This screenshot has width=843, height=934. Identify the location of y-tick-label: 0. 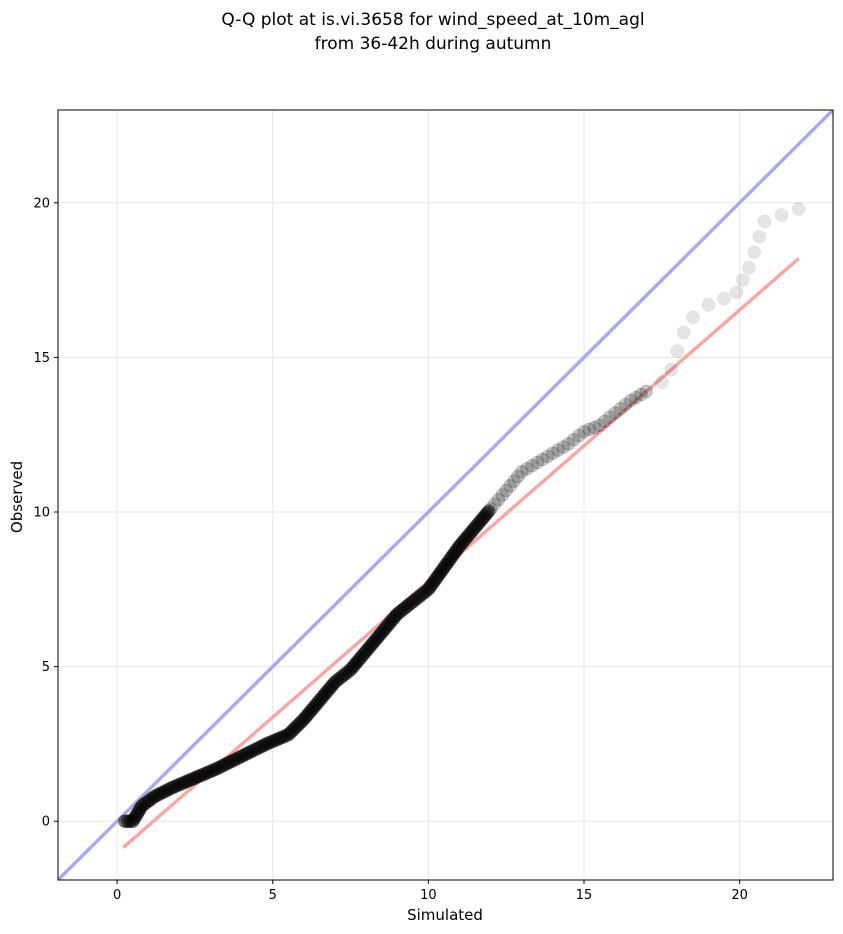
(46, 822).